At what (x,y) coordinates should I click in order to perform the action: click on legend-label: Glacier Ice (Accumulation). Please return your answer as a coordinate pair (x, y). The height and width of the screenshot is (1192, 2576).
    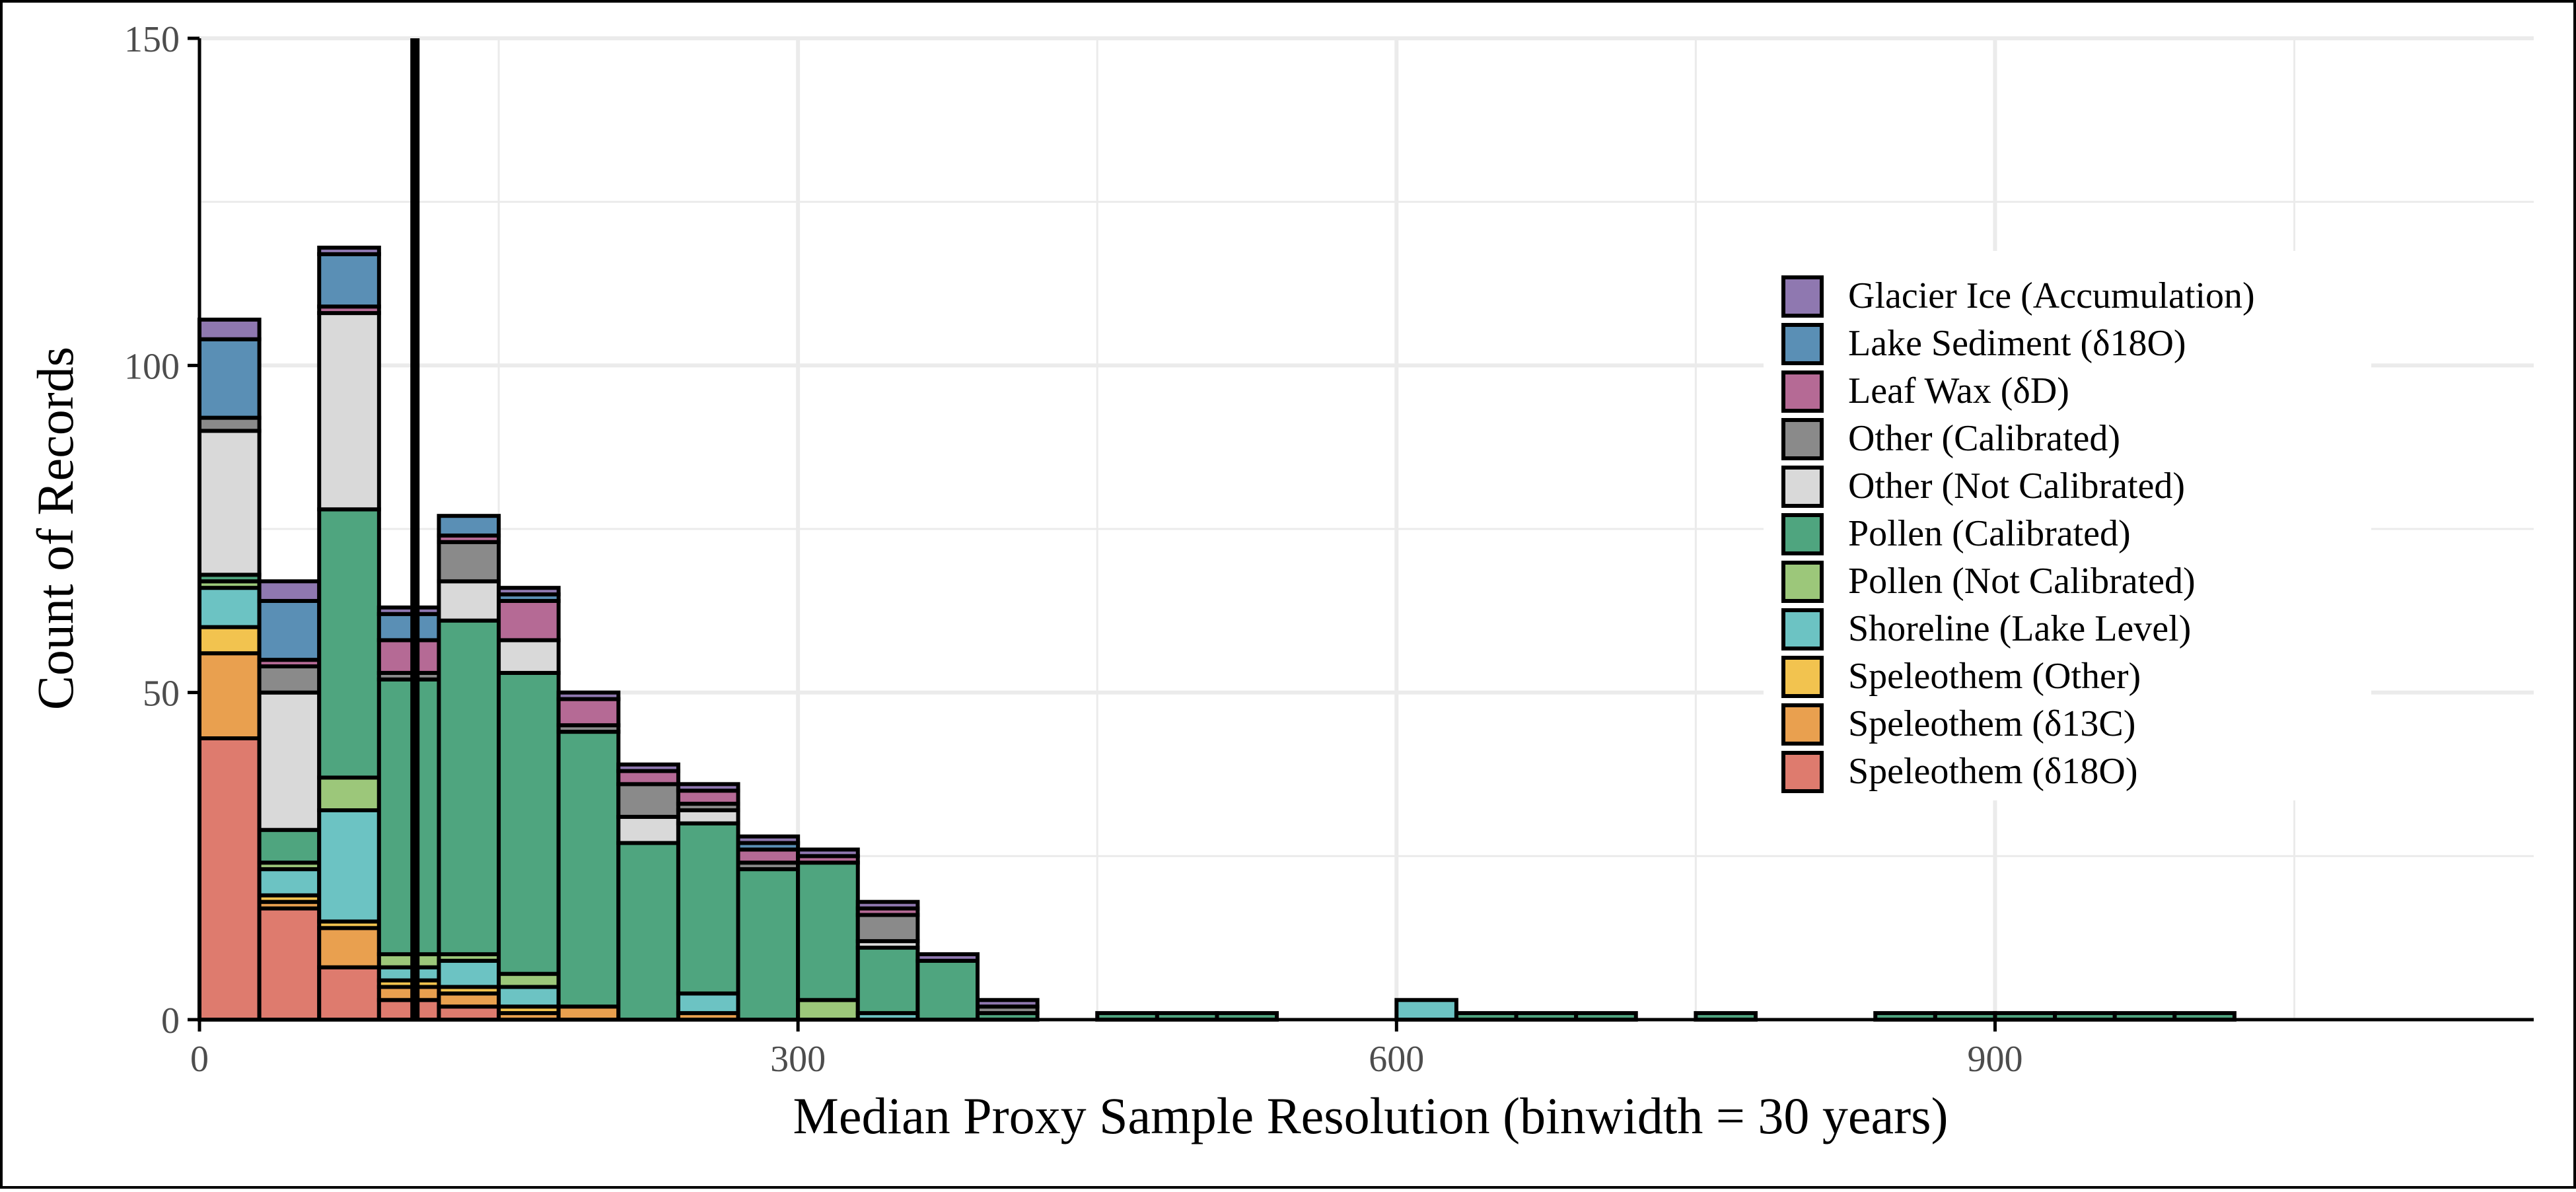
    Looking at the image, I should click on (2052, 295).